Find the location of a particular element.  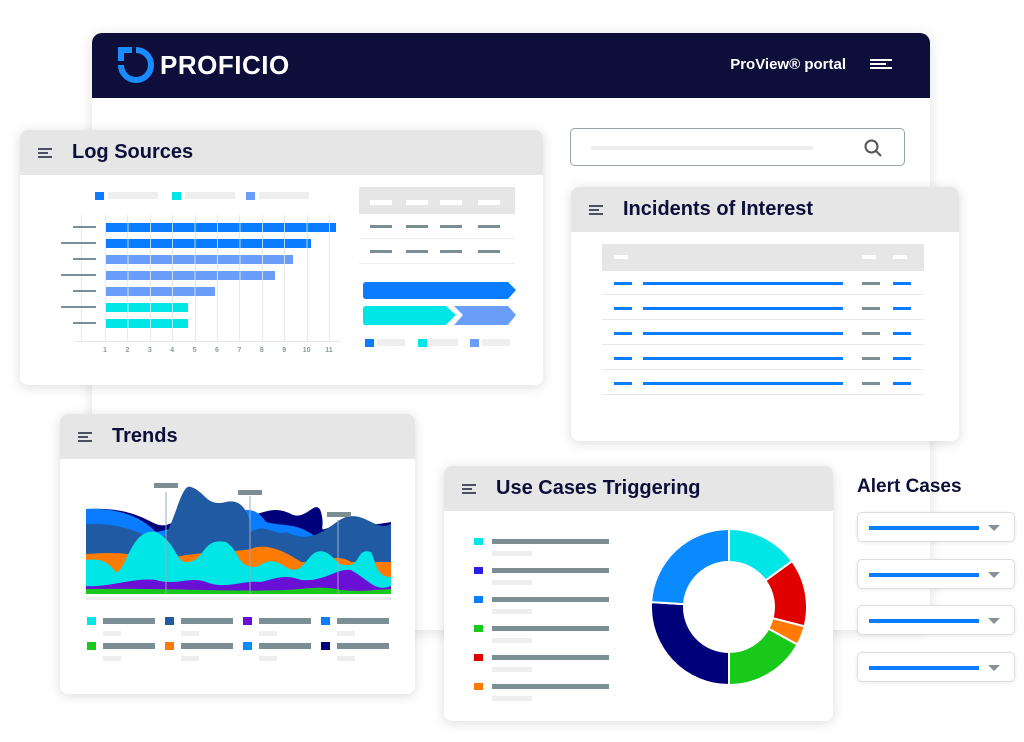

alert-cases-title: Alert Cases is located at coordinates (909, 486).